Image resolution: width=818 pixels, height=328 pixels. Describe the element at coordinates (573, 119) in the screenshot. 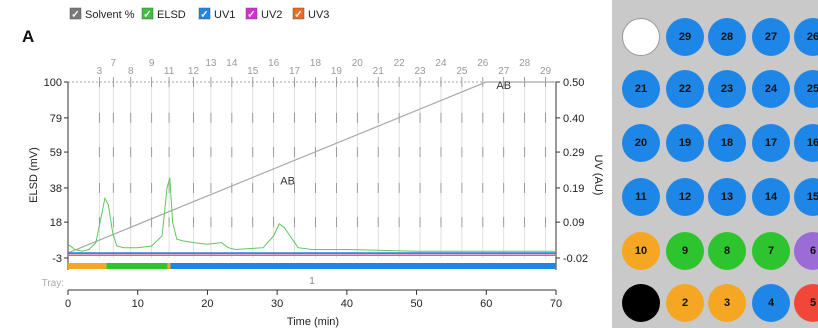

I see `y-right-tick-label: 0.40` at that location.